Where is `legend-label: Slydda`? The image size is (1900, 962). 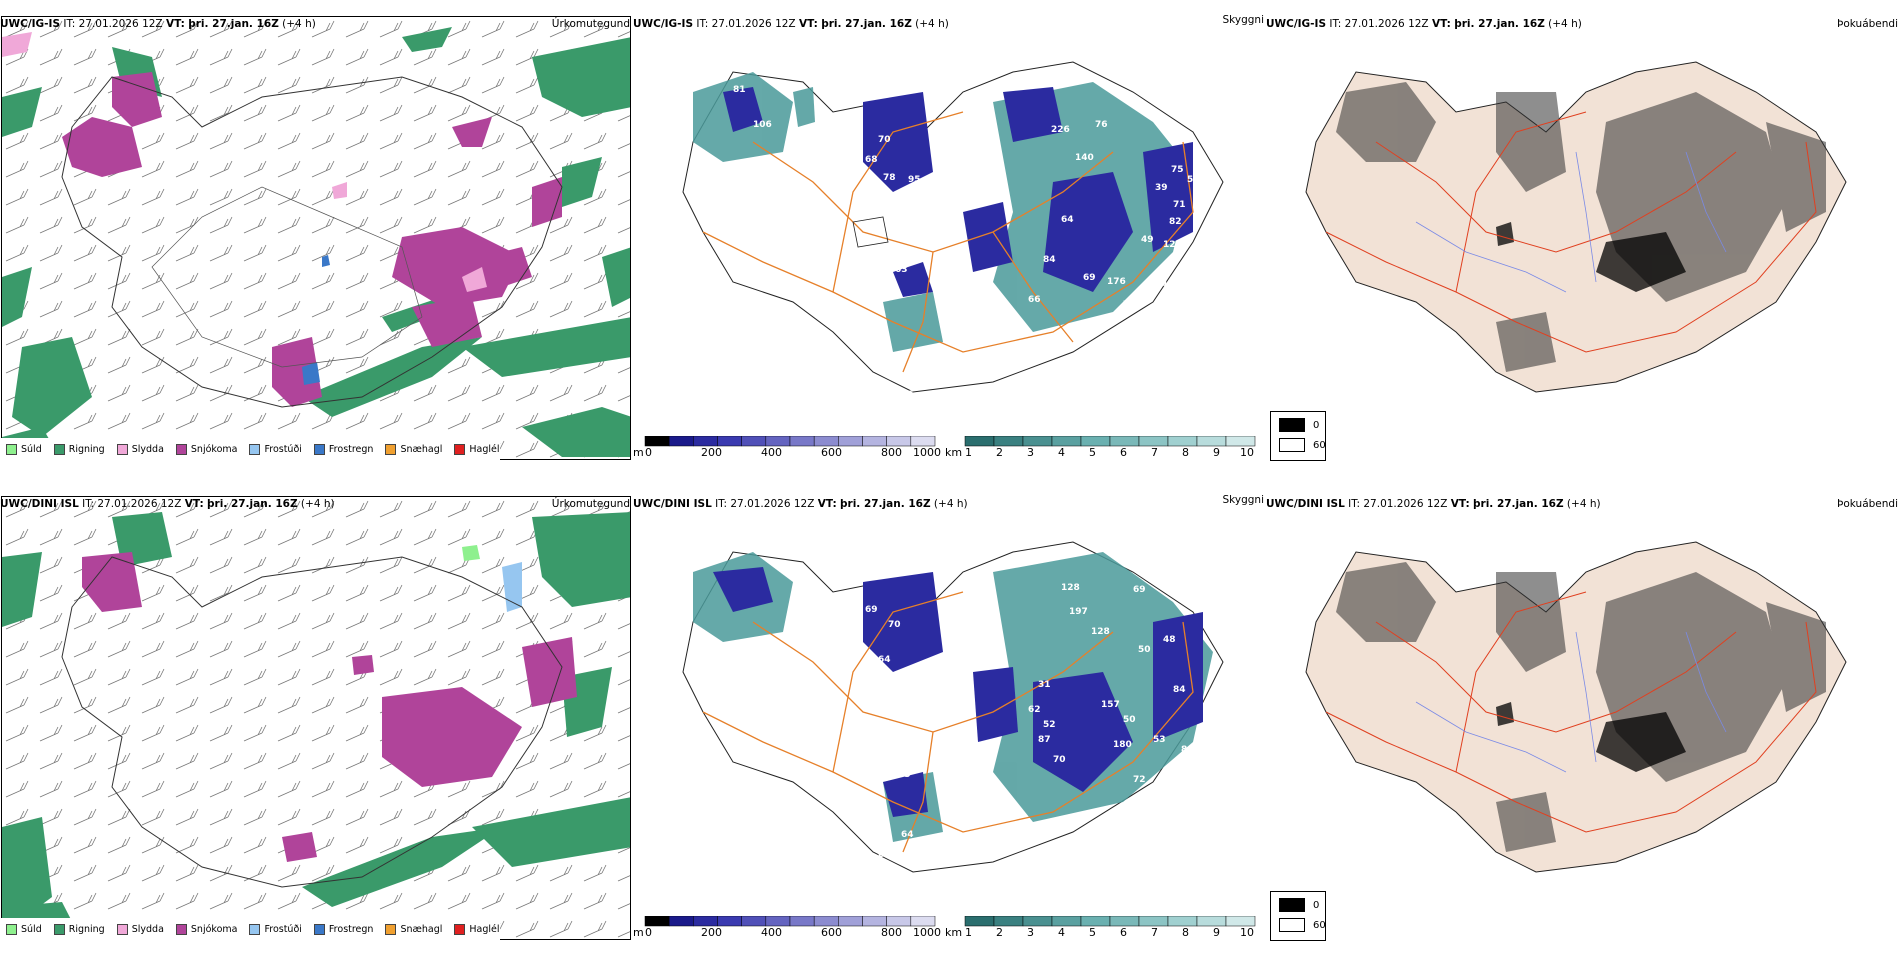
legend-label: Slydda is located at coordinates (147, 929).